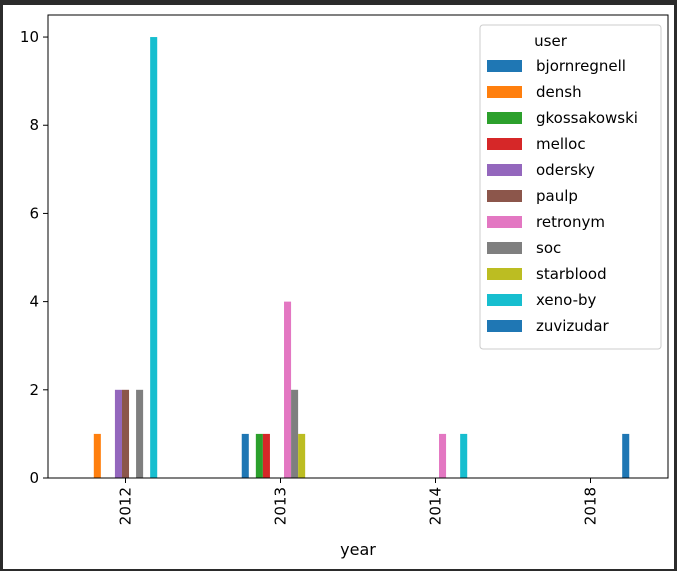 This screenshot has height=571, width=677. Describe the element at coordinates (548, 248) in the screenshot. I see `legend-label-soc: soc` at that location.